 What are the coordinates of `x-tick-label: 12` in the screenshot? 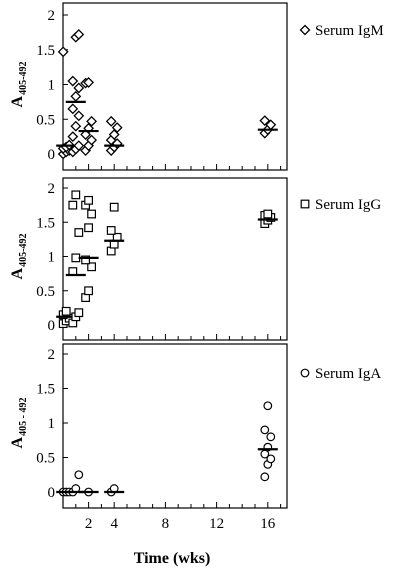 It's located at (216, 524).